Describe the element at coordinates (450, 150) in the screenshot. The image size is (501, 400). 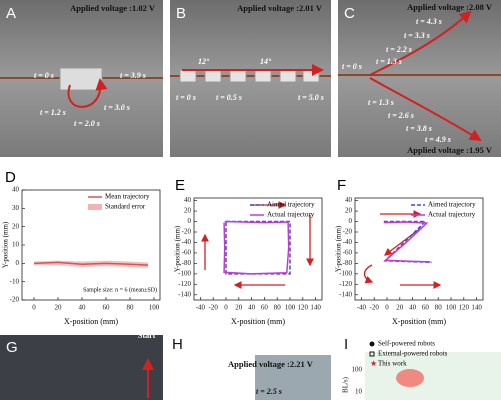
I see `voltage: Applied voltage :1.95 V` at that location.